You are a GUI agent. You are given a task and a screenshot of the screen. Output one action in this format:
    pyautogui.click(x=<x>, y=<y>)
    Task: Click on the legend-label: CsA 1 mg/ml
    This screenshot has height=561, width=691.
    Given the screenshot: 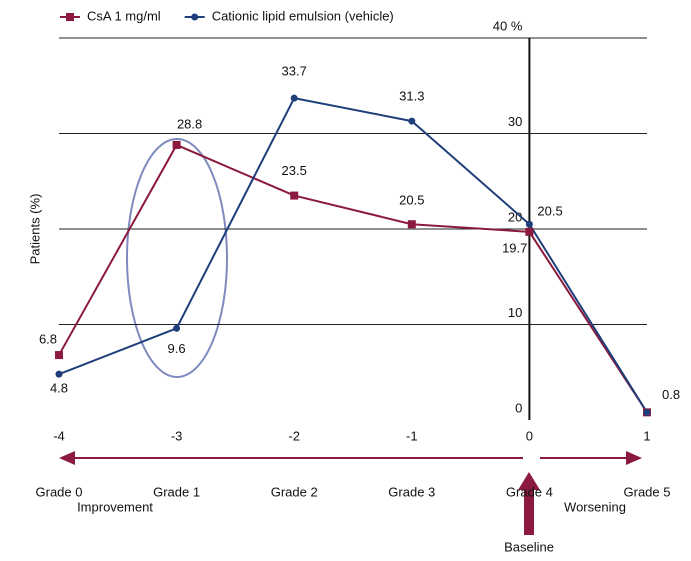 What is the action you would take?
    pyautogui.click(x=124, y=15)
    